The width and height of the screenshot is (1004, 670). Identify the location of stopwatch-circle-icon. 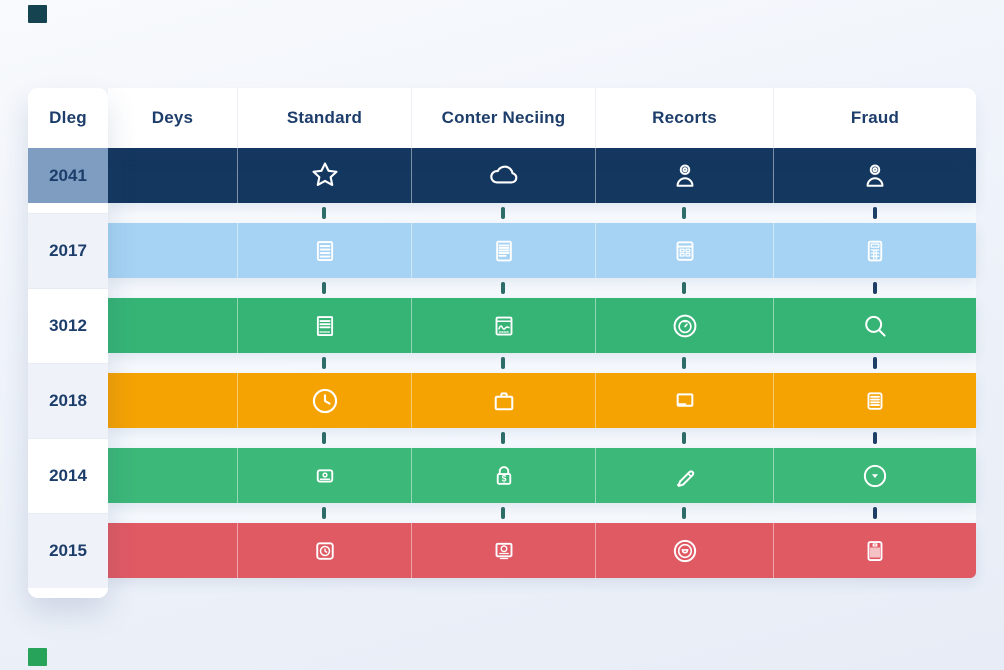
(685, 326).